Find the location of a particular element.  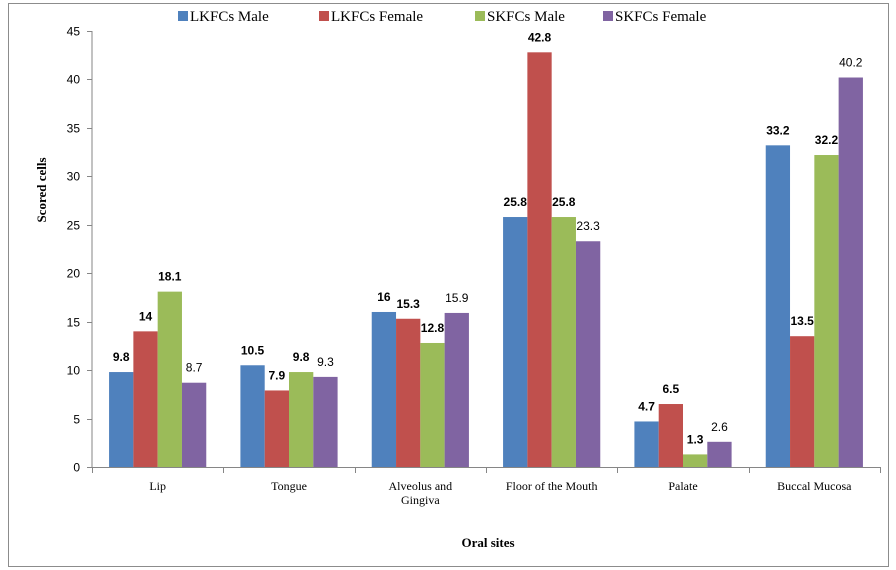

data-label: 6.5 is located at coordinates (671, 389).